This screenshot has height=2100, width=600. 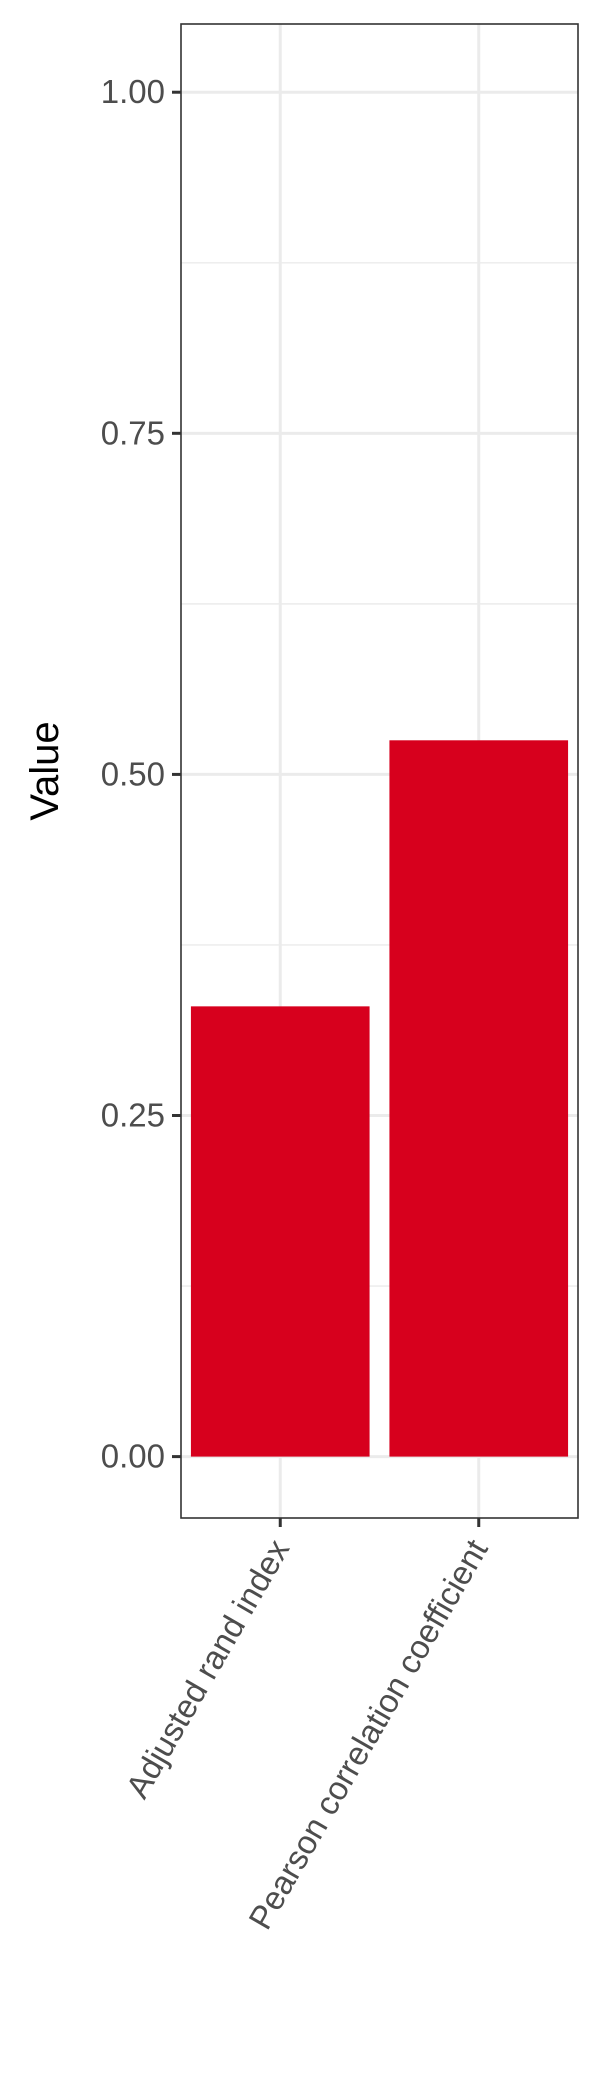 I want to click on x-tick-label: Adjusted rand index, so click(x=207, y=1669).